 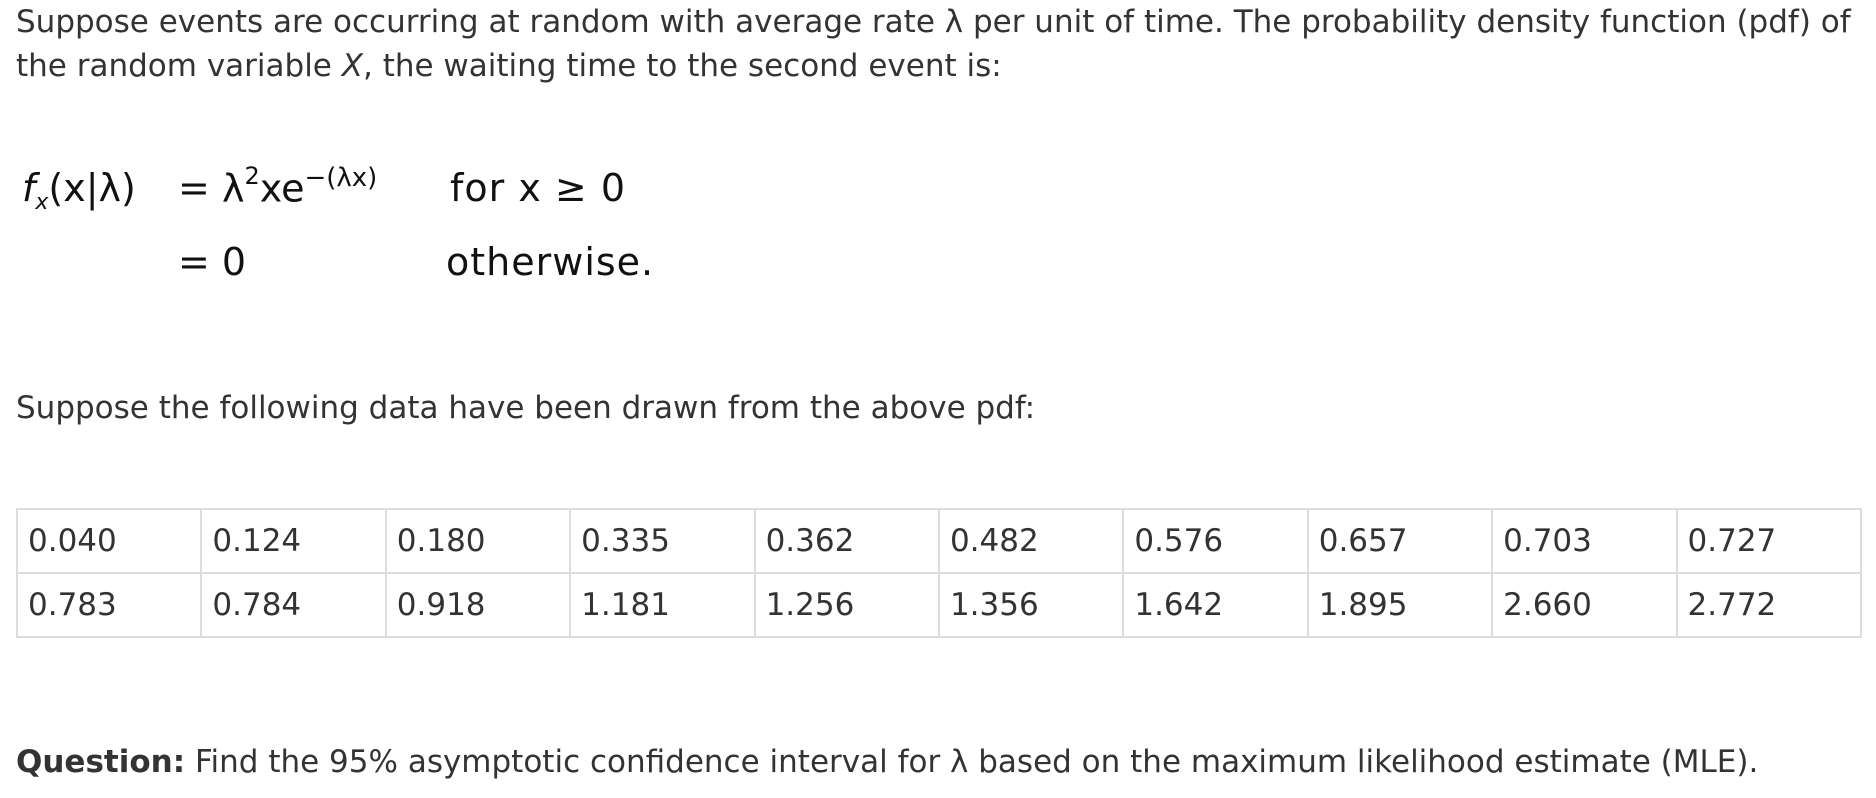 I want to click on formula-xe: xe, so click(x=282, y=188).